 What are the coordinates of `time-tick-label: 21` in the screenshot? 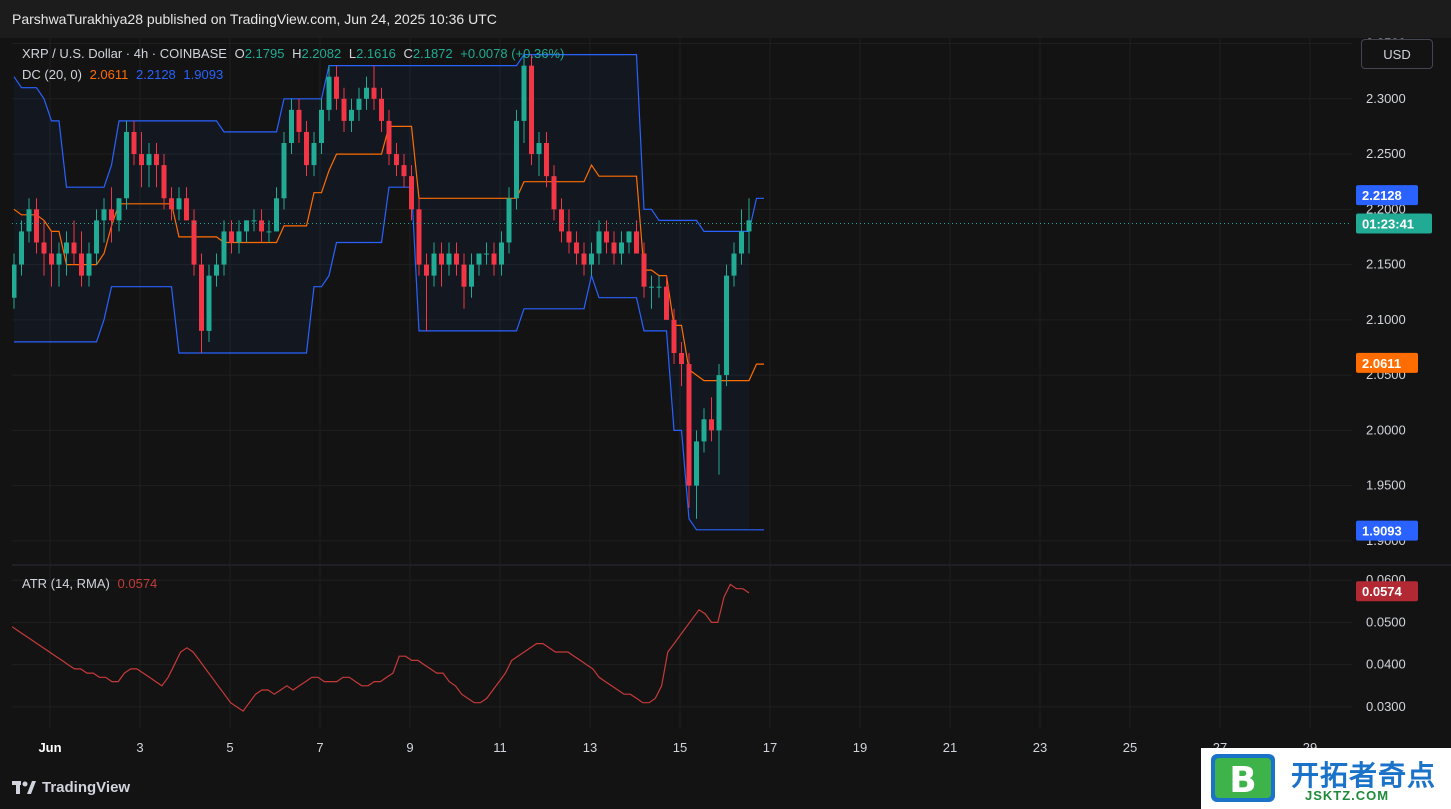 It's located at (950, 747).